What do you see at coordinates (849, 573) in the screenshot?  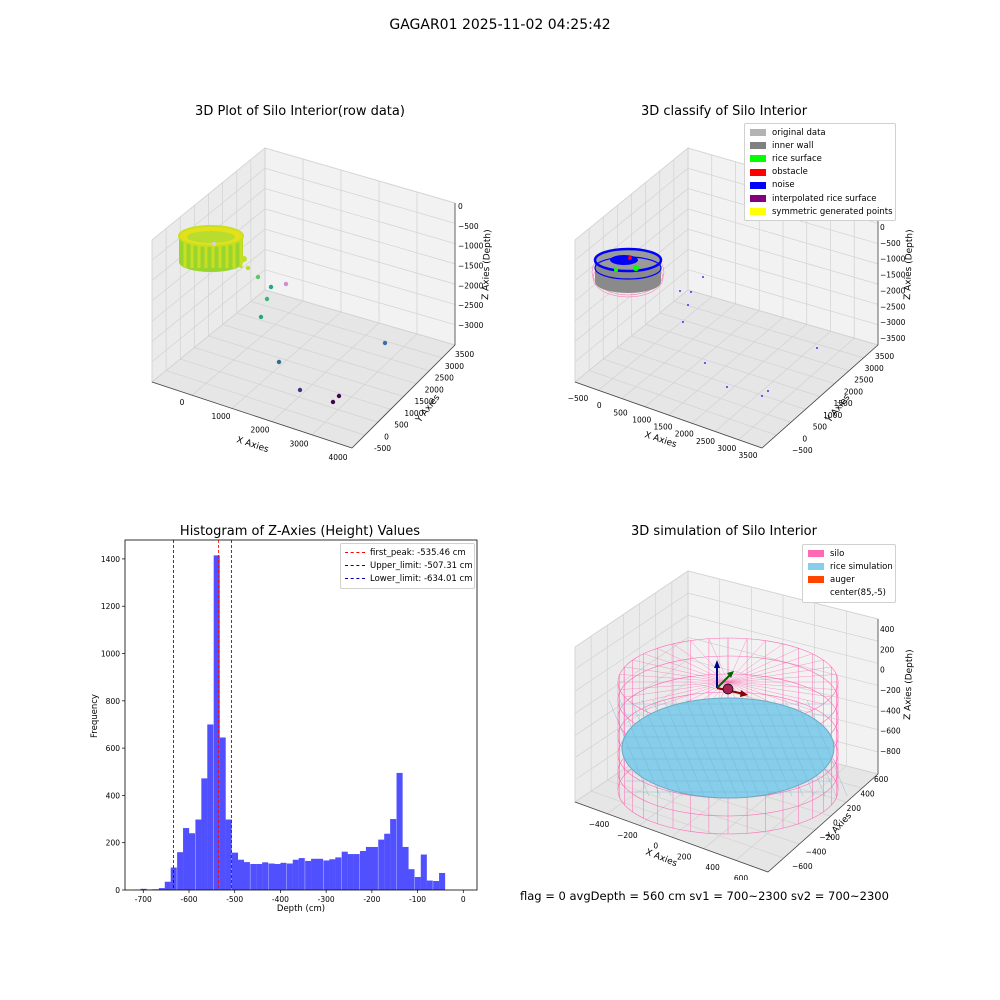 I see `plot4-legend: silo rice simulation auger center(85,-5)` at bounding box center [849, 573].